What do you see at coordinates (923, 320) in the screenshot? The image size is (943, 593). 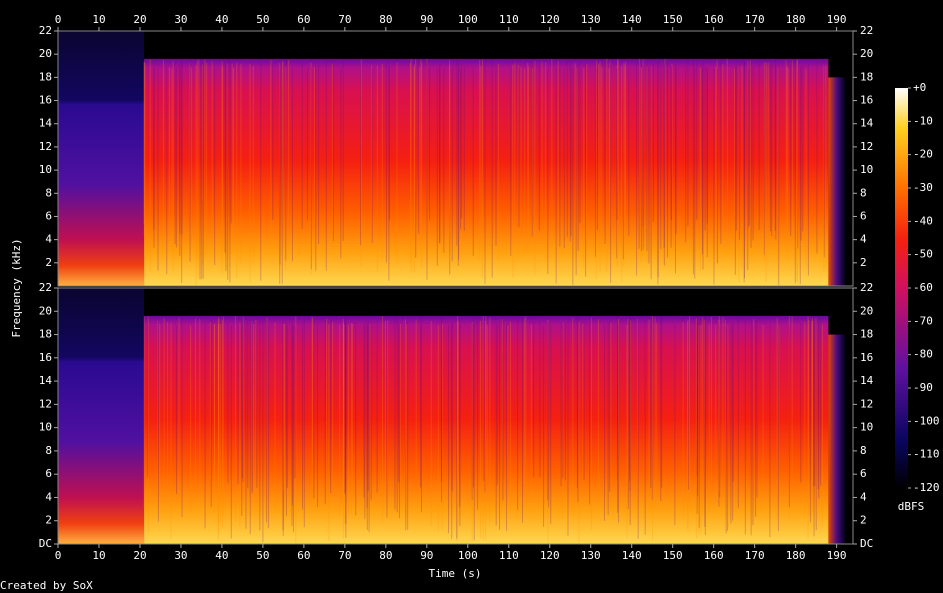 I see `colorbar-tick-label: -70` at bounding box center [923, 320].